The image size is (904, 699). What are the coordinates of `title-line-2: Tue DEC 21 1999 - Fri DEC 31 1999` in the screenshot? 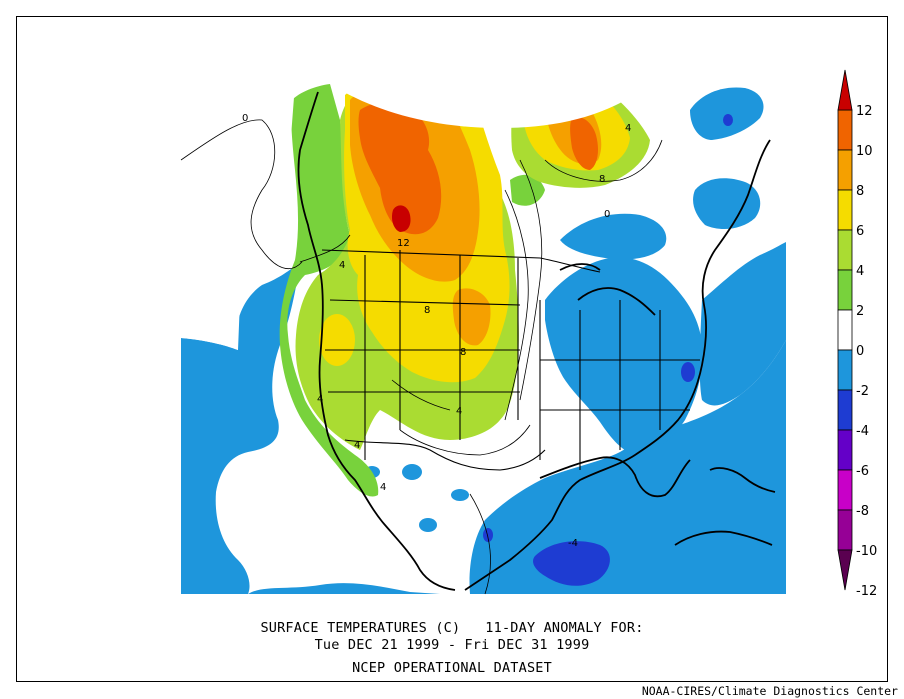 It's located at (452, 645).